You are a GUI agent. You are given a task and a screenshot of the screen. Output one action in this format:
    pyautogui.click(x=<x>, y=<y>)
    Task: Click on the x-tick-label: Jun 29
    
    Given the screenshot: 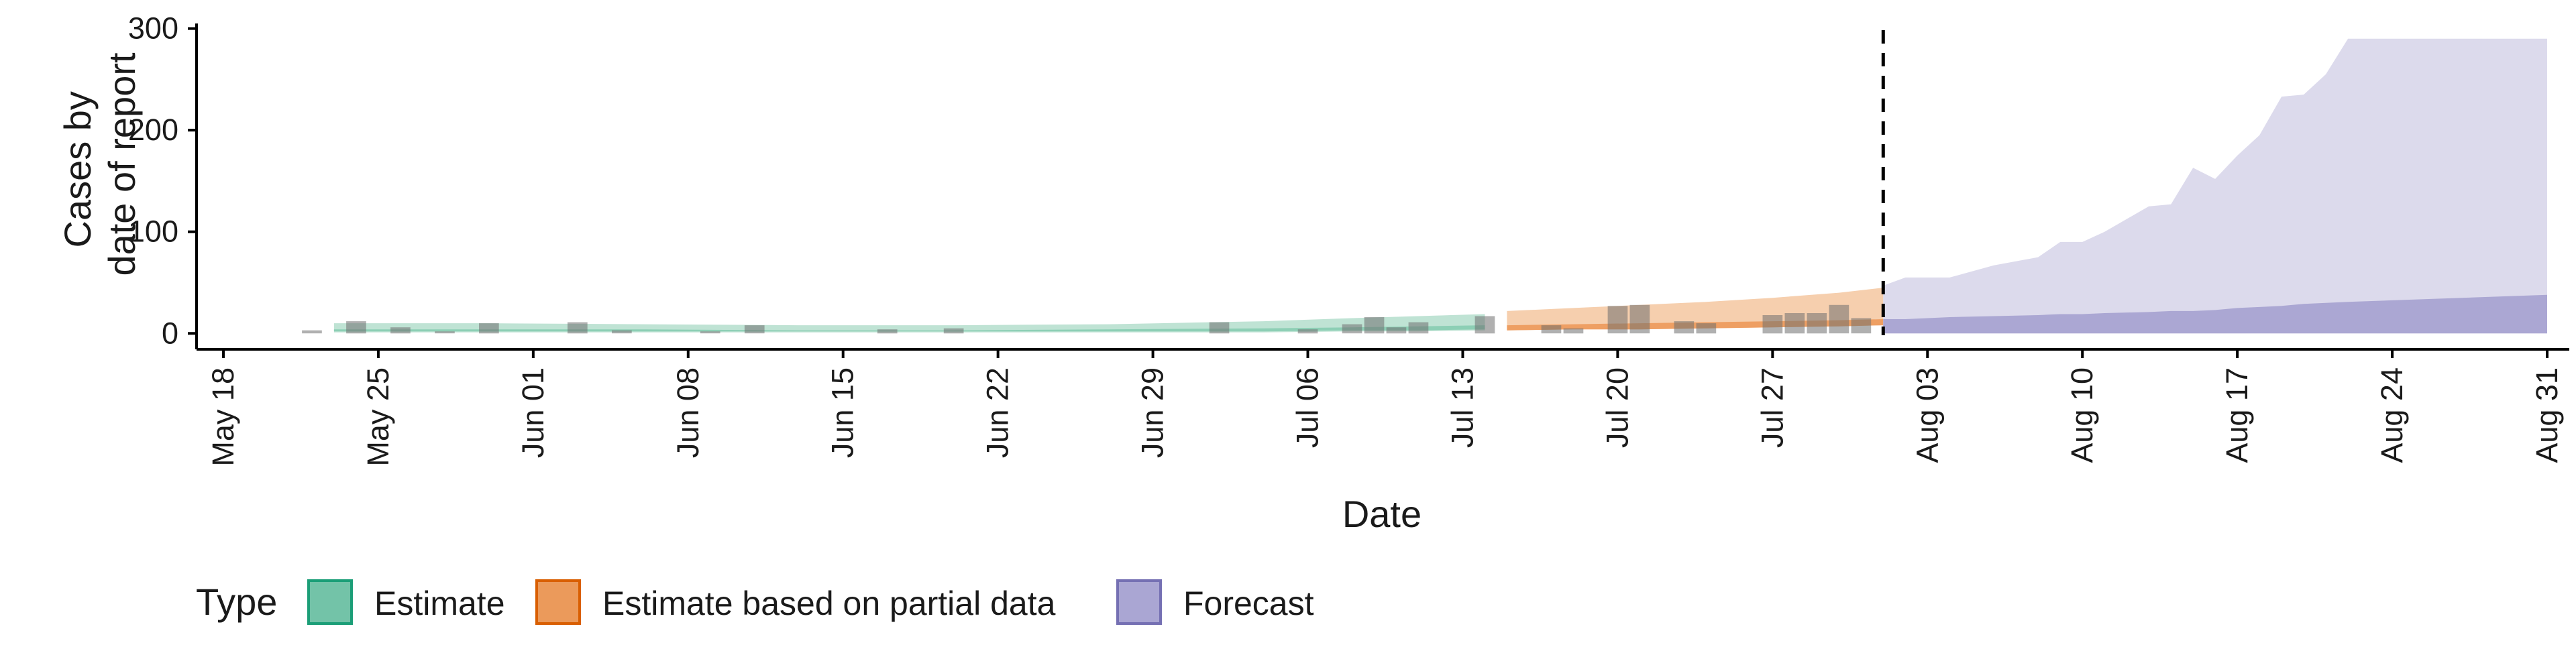 What is the action you would take?
    pyautogui.click(x=1153, y=412)
    